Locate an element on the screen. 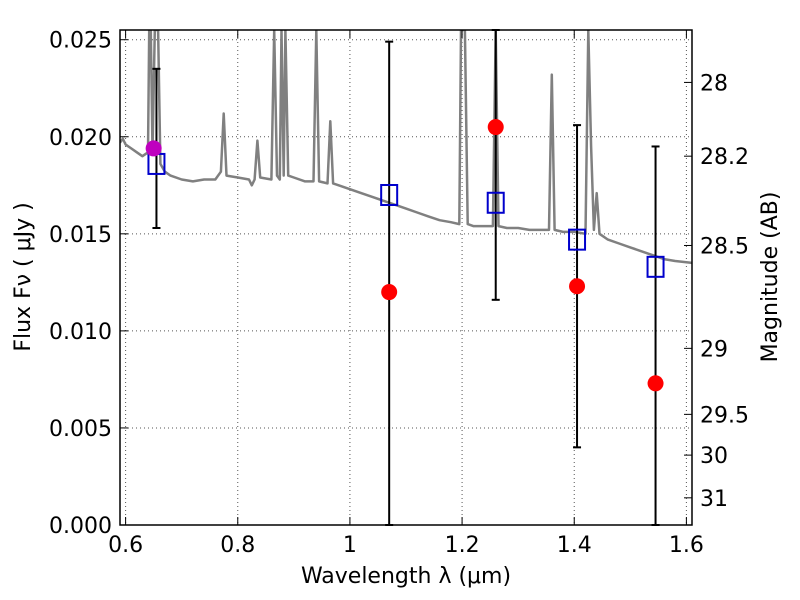 Image resolution: width=800 pixels, height=600 pixels. y-tick-label: 0.015 is located at coordinates (80, 235).